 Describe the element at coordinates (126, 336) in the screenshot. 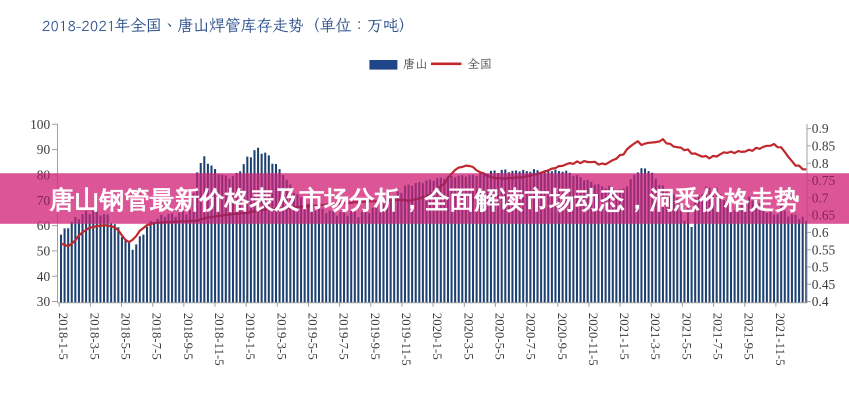

I see `svg-text: 2018-5-5` at that location.